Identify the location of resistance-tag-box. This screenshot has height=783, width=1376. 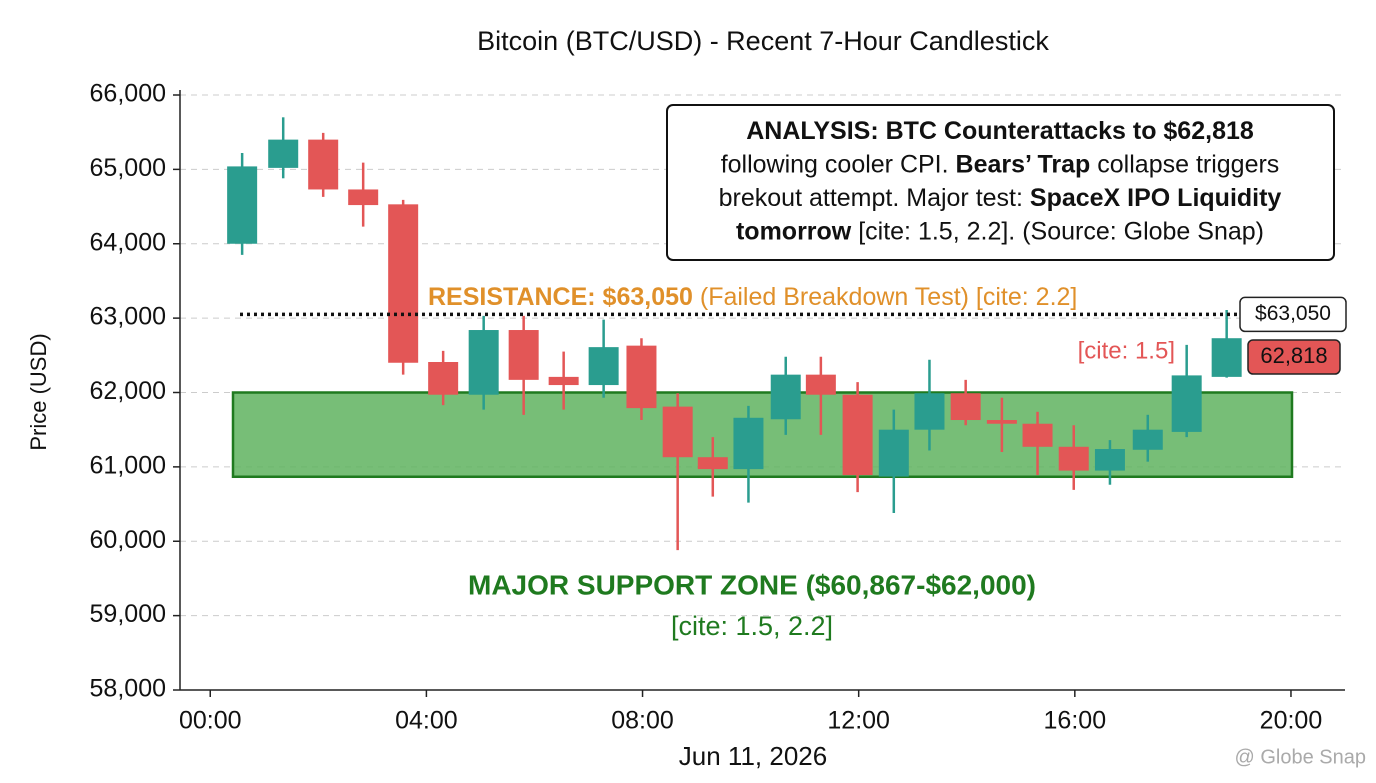
(1293, 314).